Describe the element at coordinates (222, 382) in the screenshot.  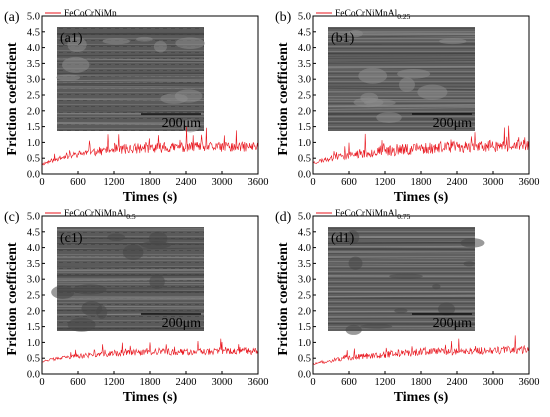
I see `x-tick-label: 3000` at that location.